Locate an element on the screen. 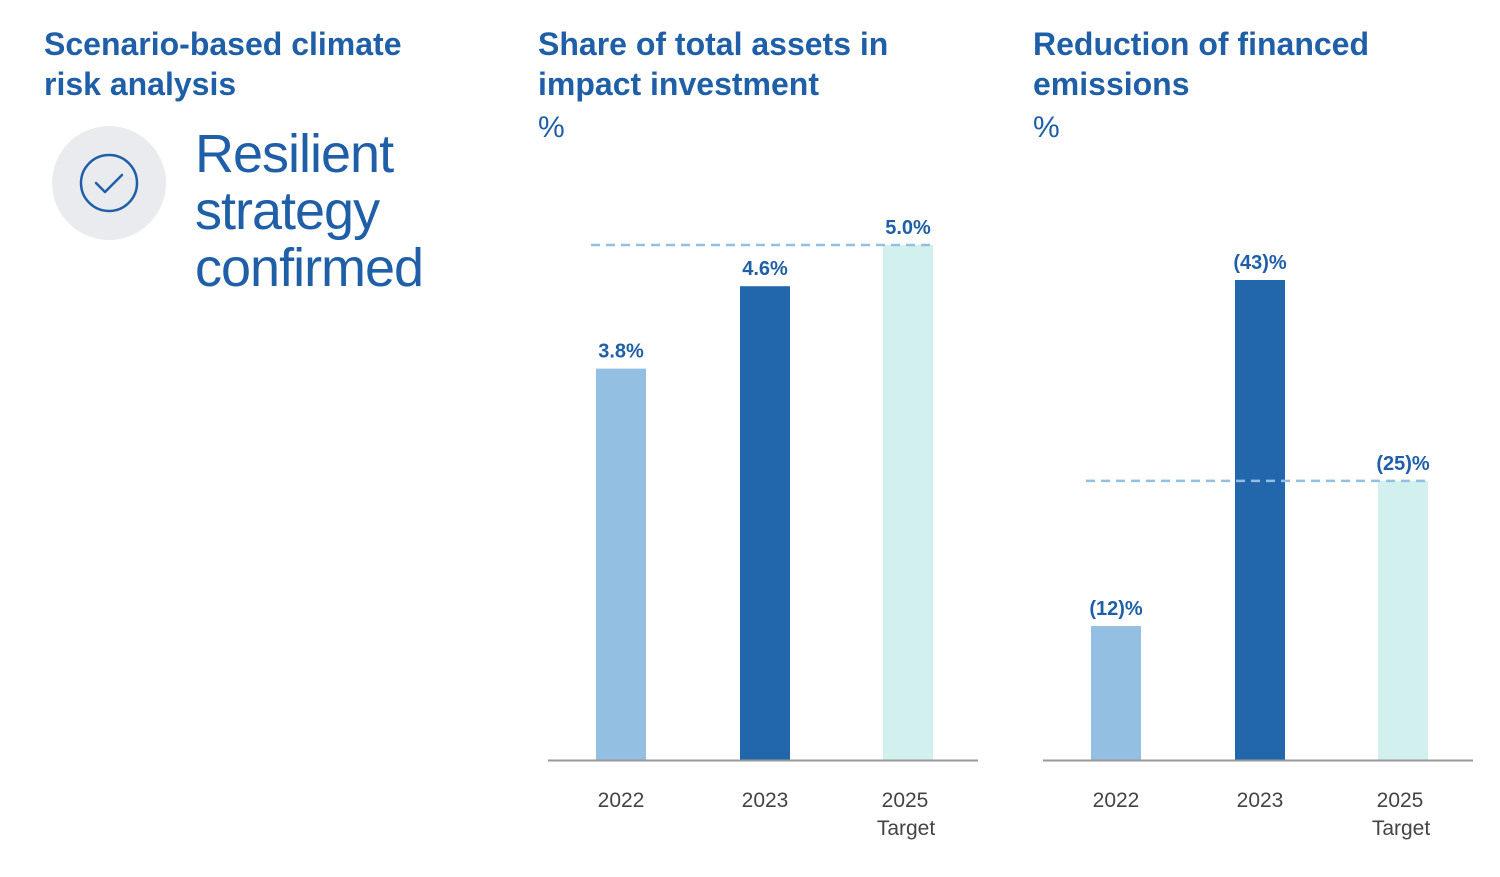 The image size is (1500, 877). value-label: (12)% is located at coordinates (1116, 609).